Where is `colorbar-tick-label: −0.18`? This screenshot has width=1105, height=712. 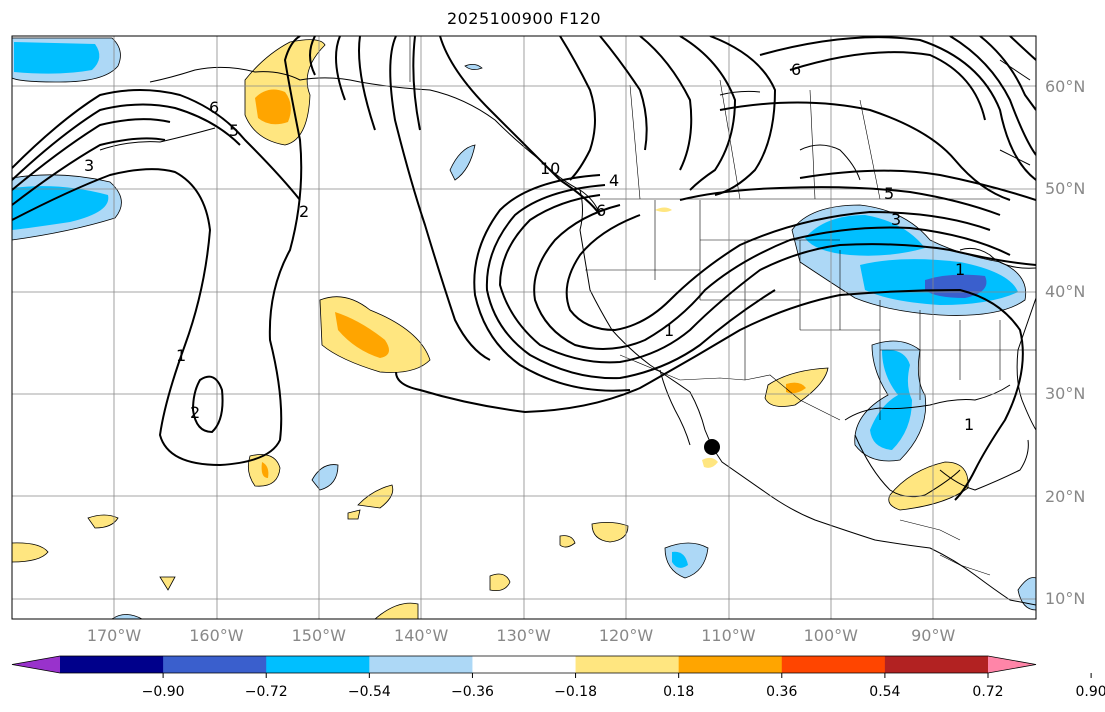
colorbar-tick-label: −0.18 is located at coordinates (575, 692).